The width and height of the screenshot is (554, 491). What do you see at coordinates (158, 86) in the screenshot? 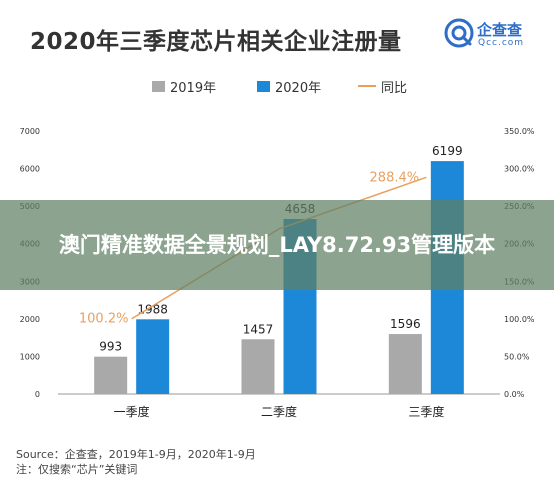
I see `legend-swatch-2019` at bounding box center [158, 86].